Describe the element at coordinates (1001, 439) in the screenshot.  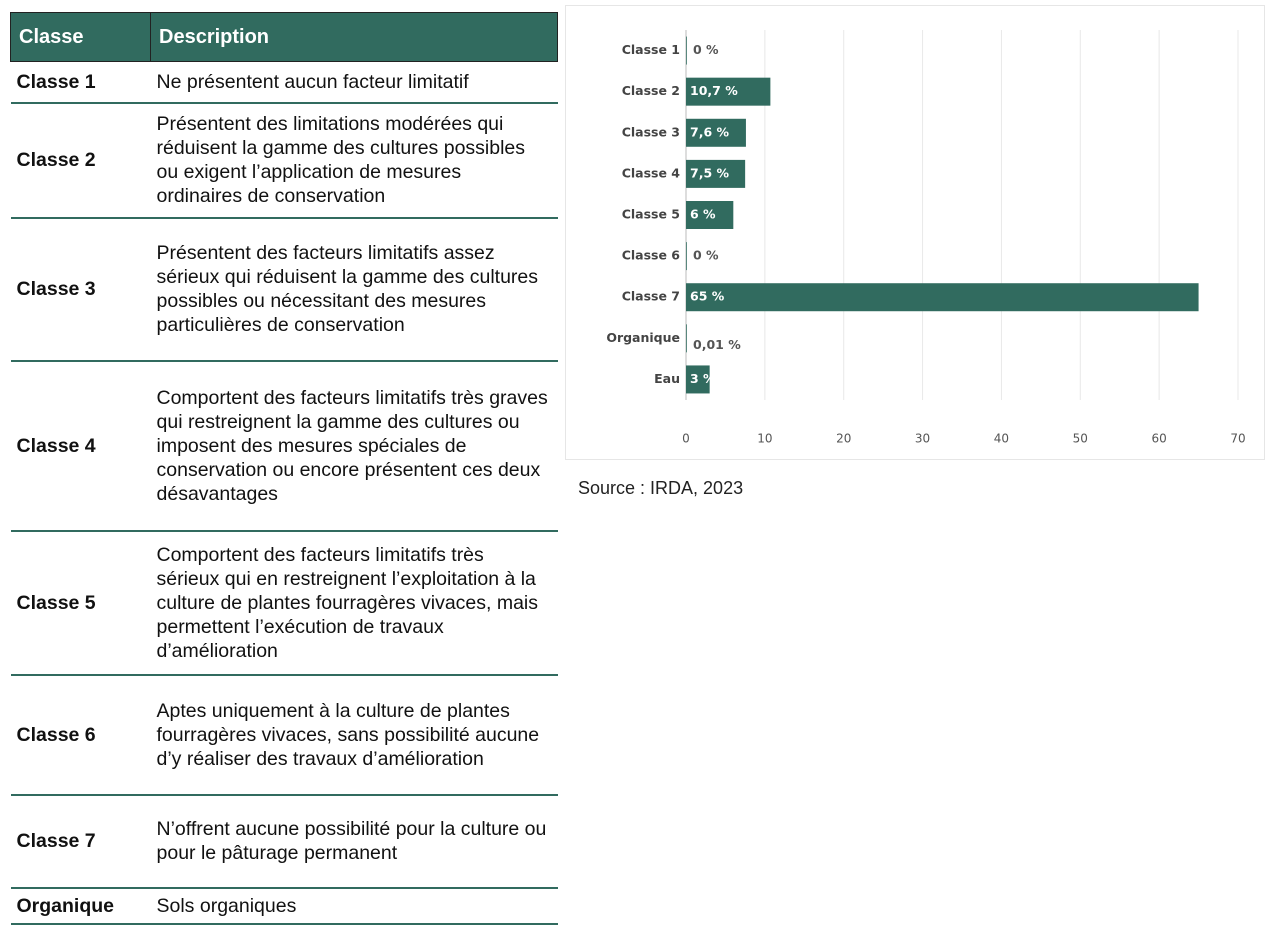
I see `x-tick-label: 40` at that location.